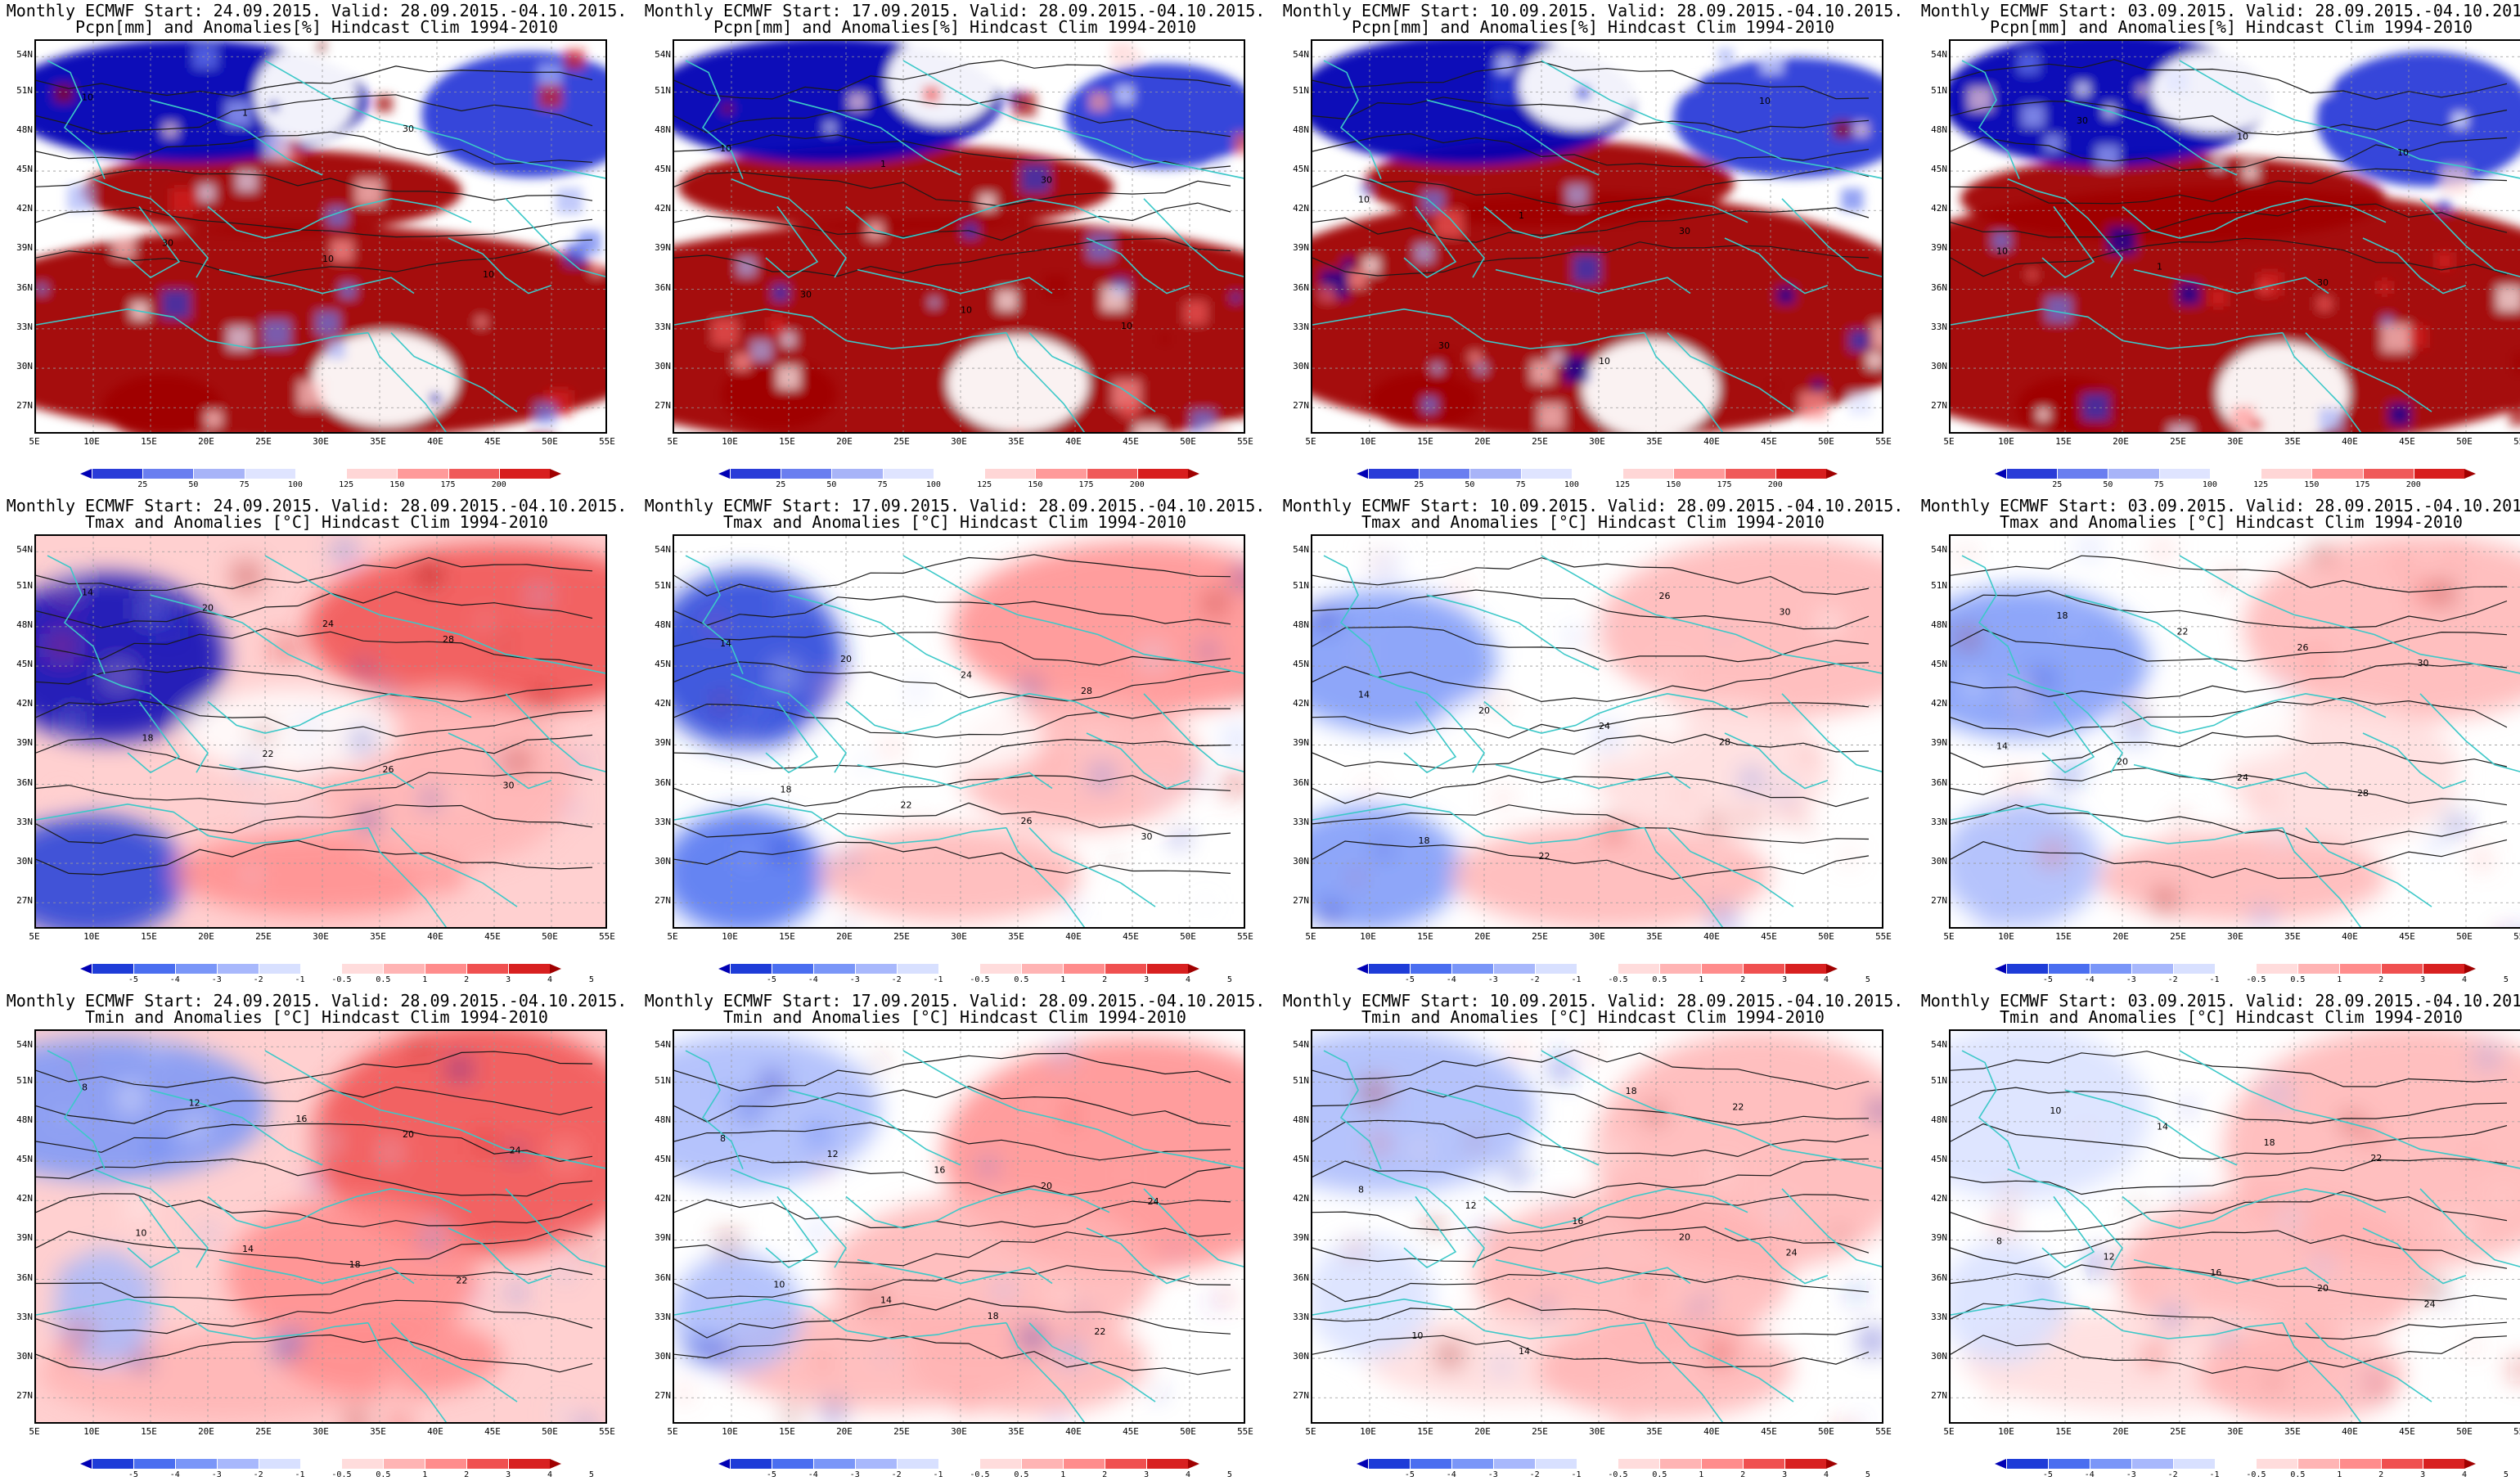 Image resolution: width=2520 pixels, height=1481 pixels. What do you see at coordinates (384, 1474) in the screenshot?
I see `colorbar-tick-label: 0.5` at bounding box center [384, 1474].